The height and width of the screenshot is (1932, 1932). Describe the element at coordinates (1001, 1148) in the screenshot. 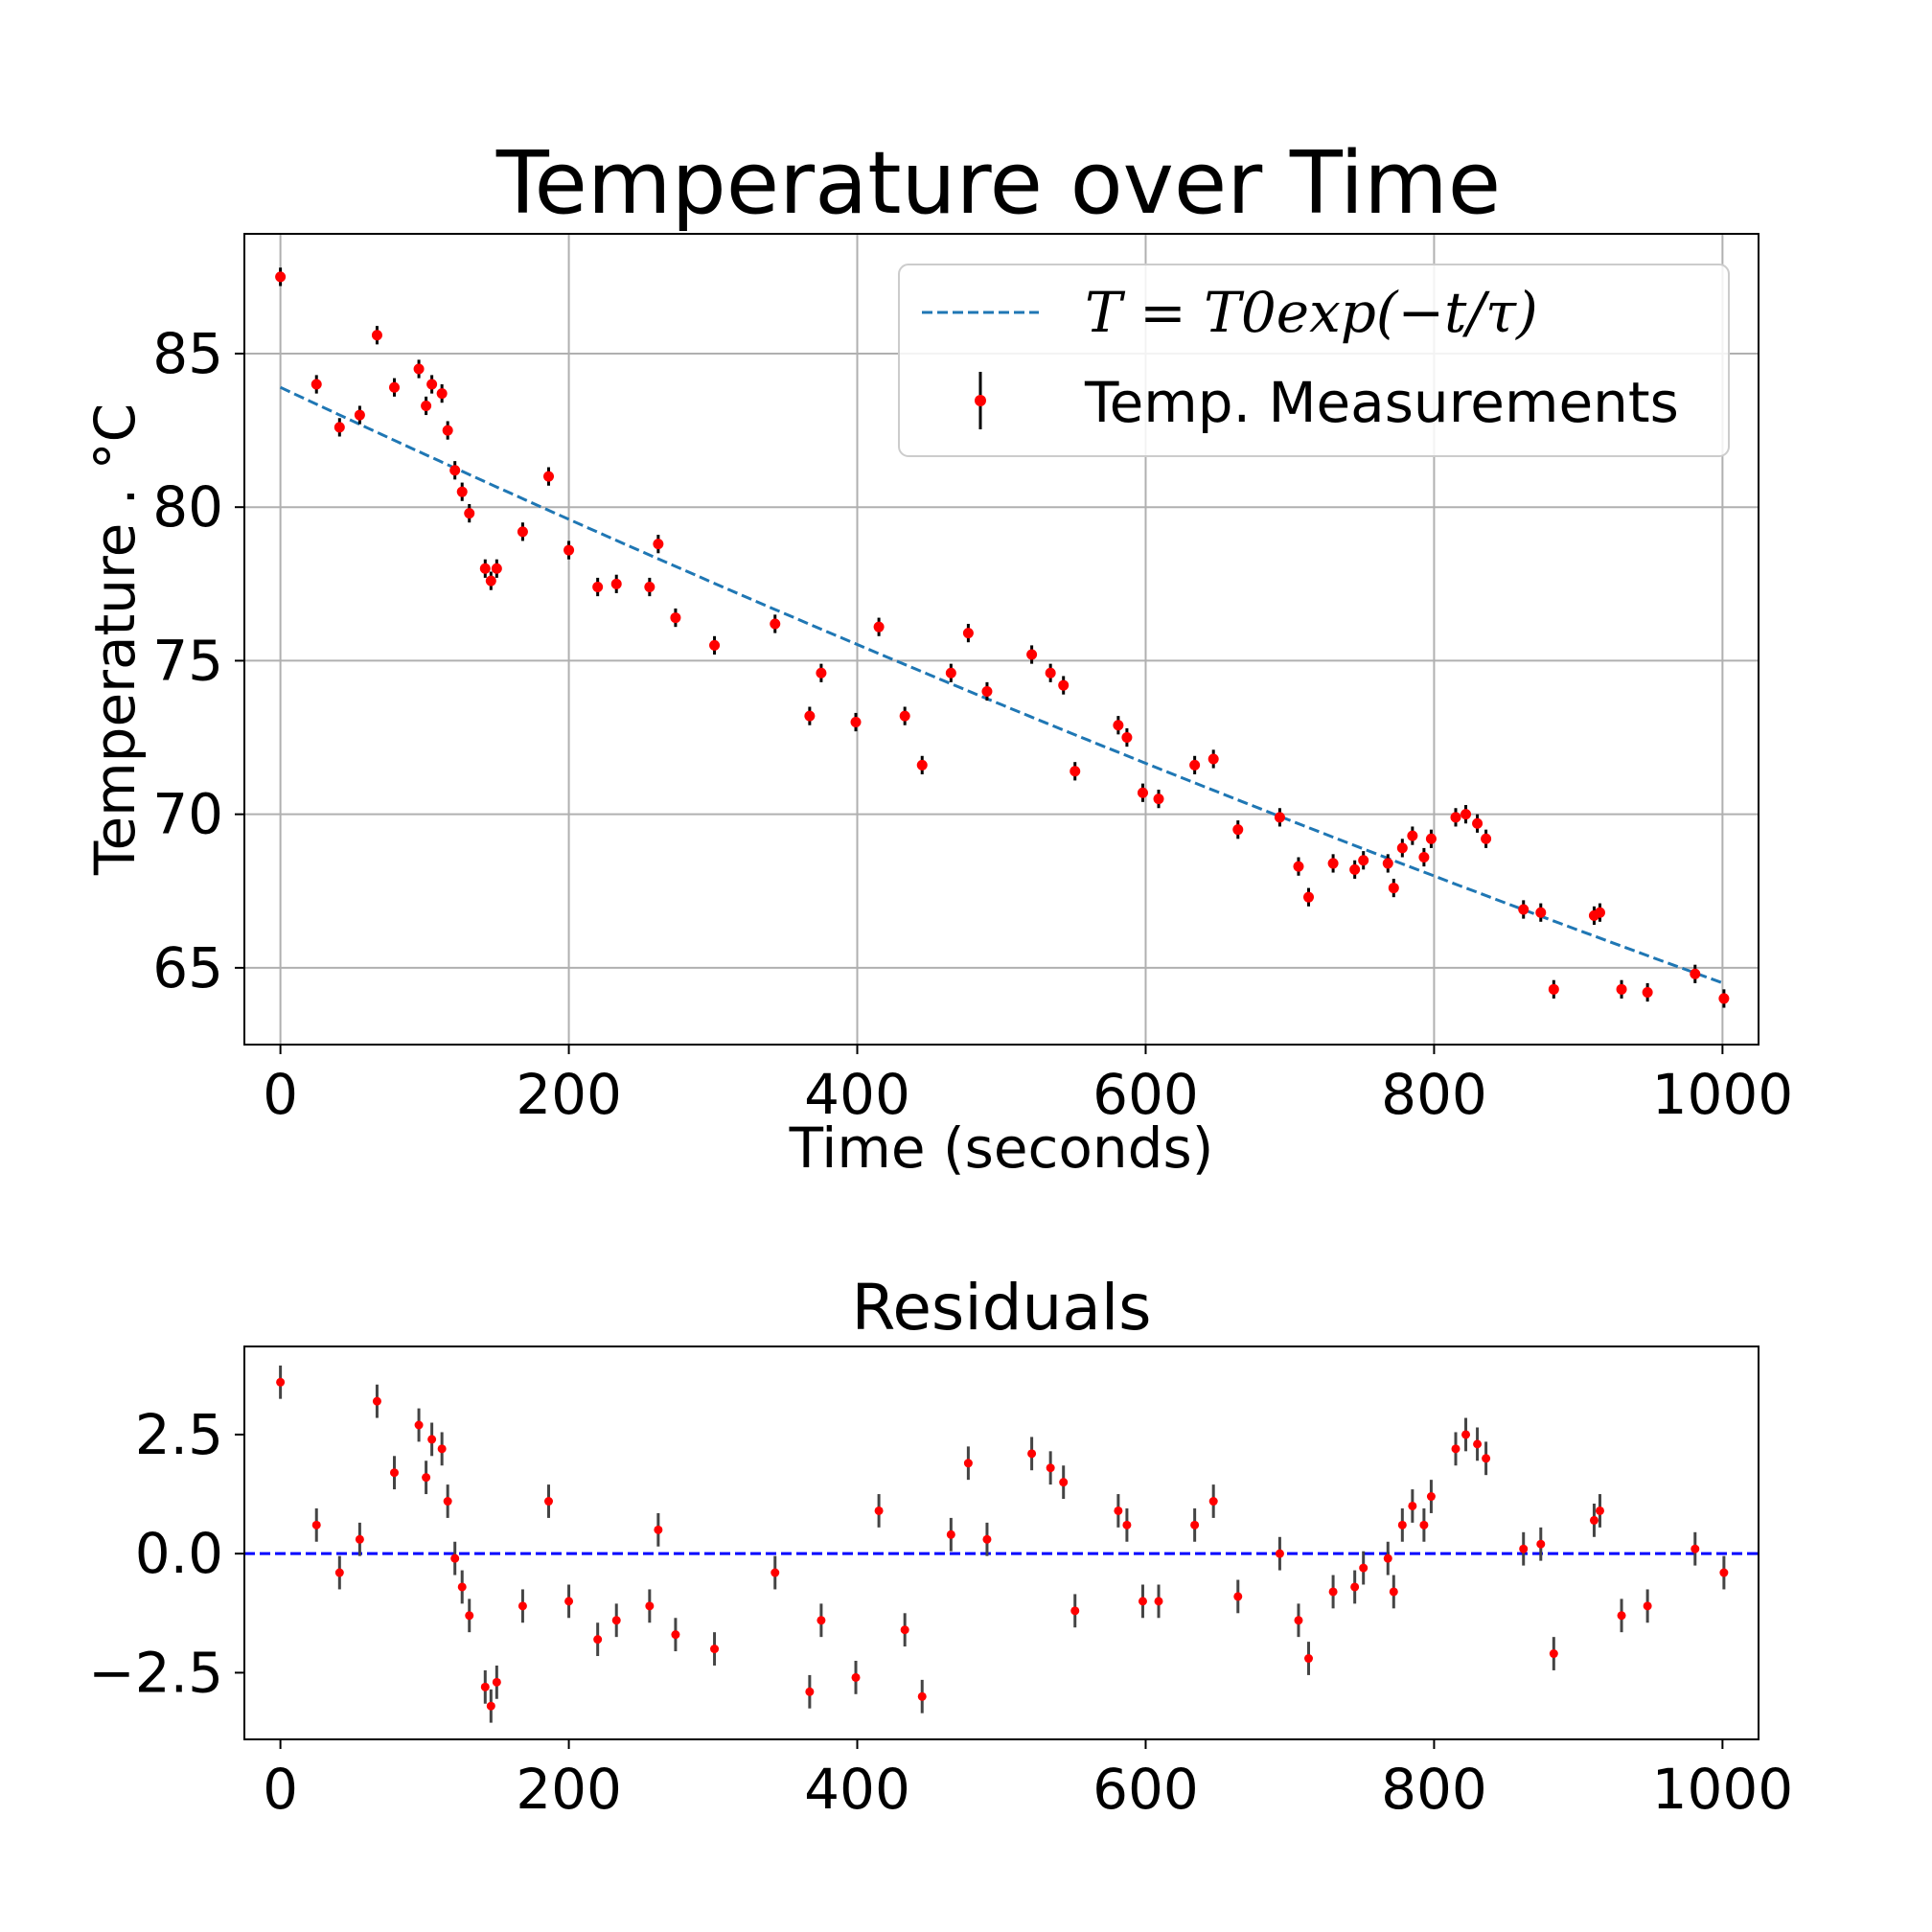

I see `x-axis-label: Time (seconds)` at that location.